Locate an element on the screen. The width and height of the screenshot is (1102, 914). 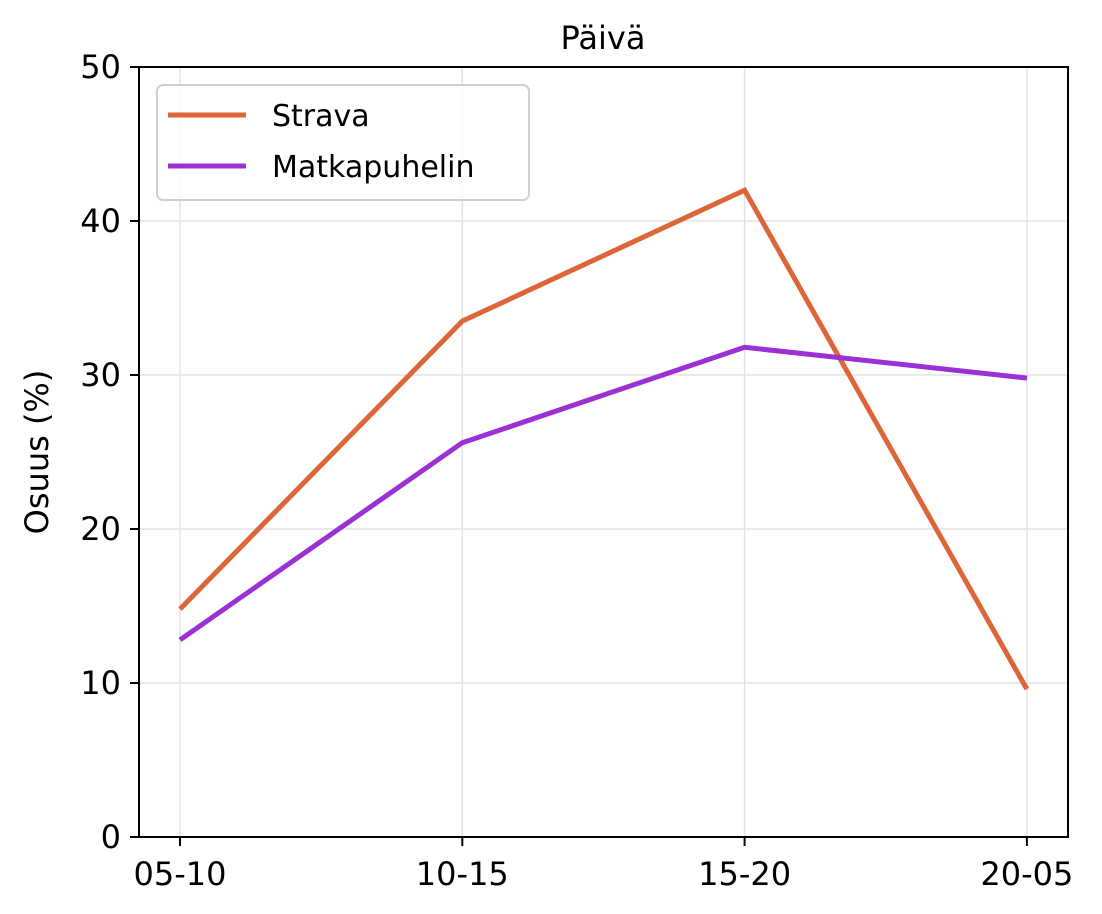
chart-title: Päivä is located at coordinates (603, 38).